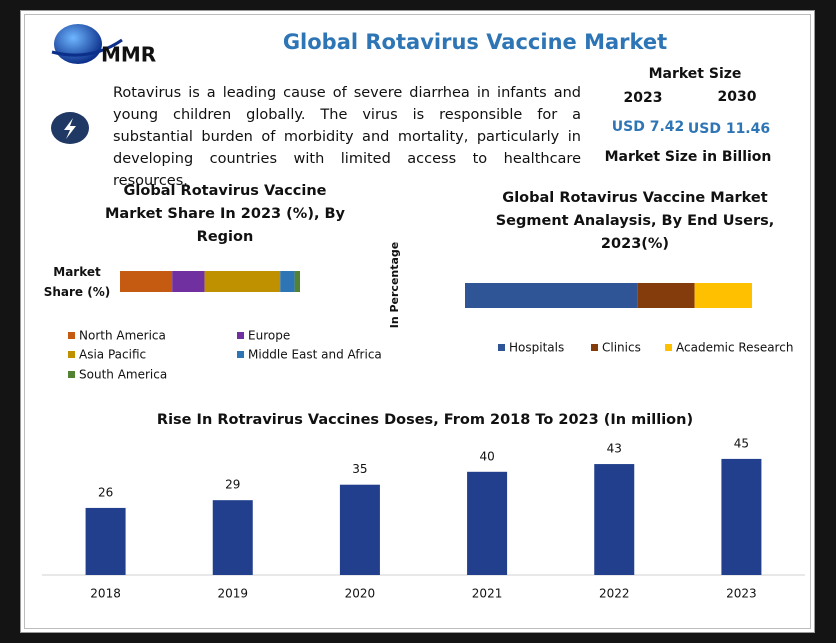  I want to click on icon-bolt, so click(70, 128).